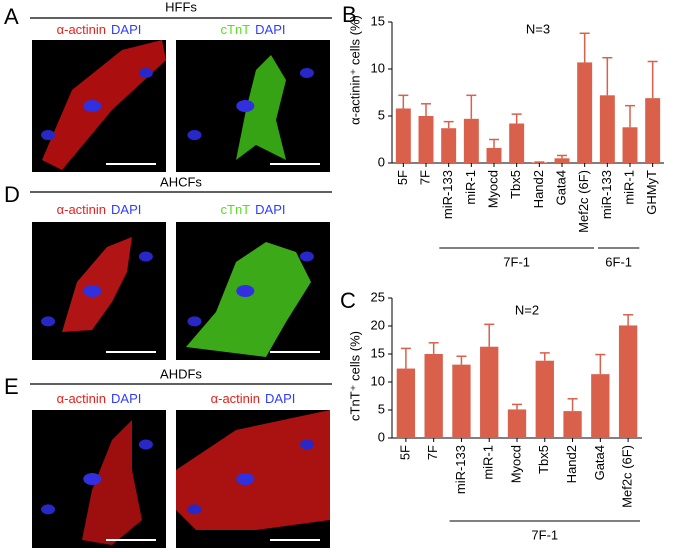  What do you see at coordinates (527, 309) in the screenshot?
I see `annotation: N=2` at bounding box center [527, 309].